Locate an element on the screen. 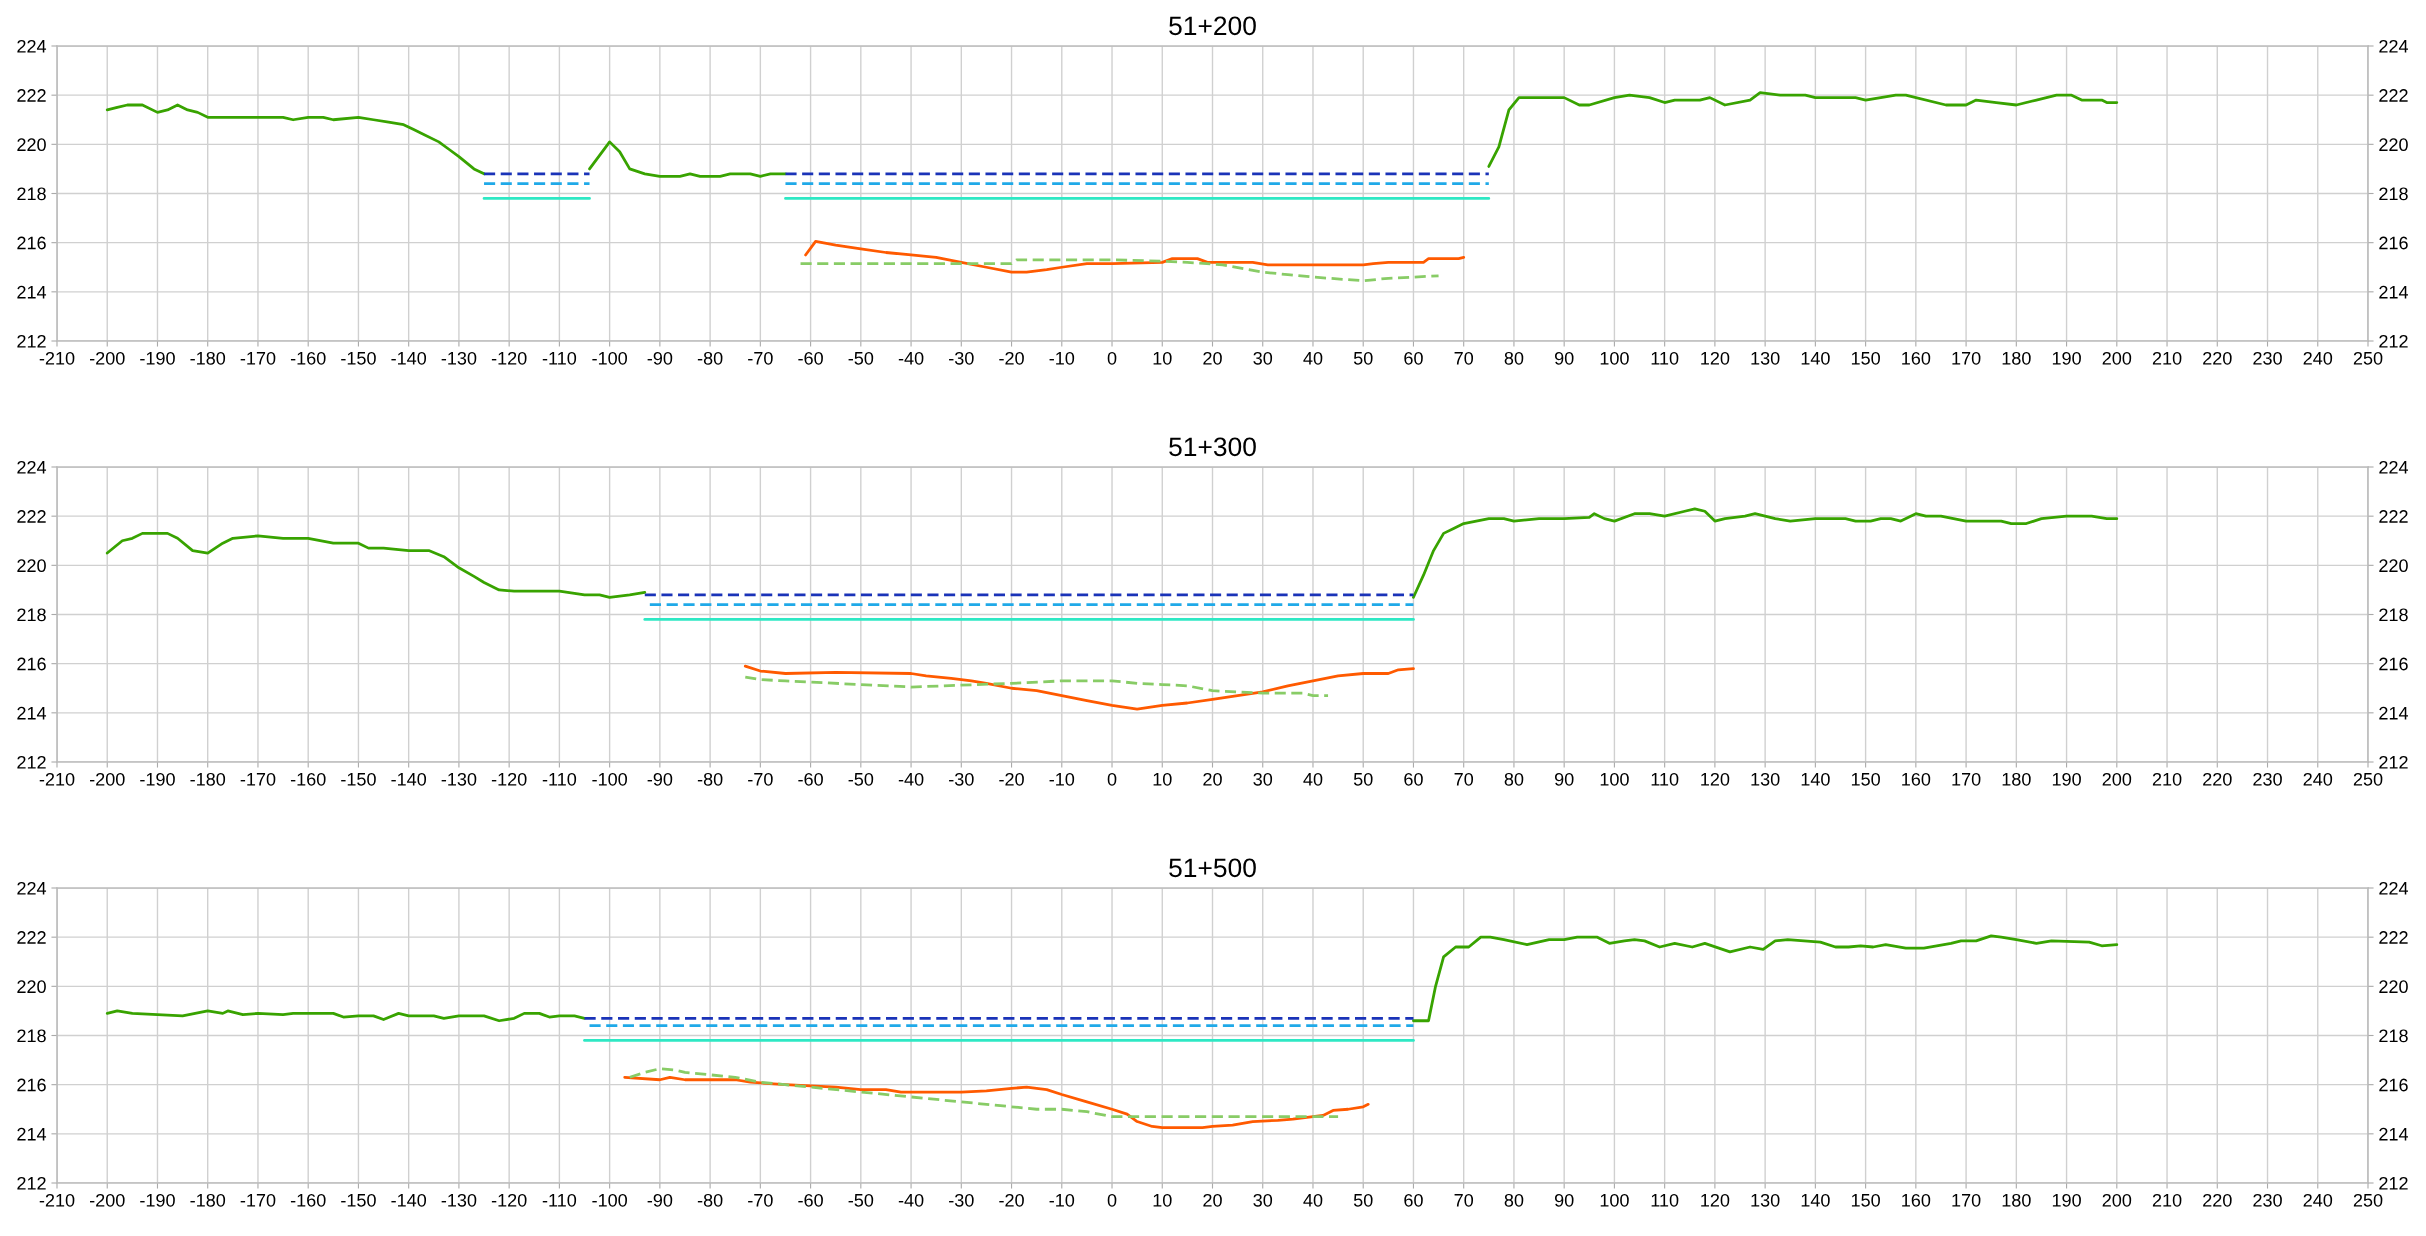 The image size is (2426, 1236). x-tick-label: -170 is located at coordinates (258, 358).